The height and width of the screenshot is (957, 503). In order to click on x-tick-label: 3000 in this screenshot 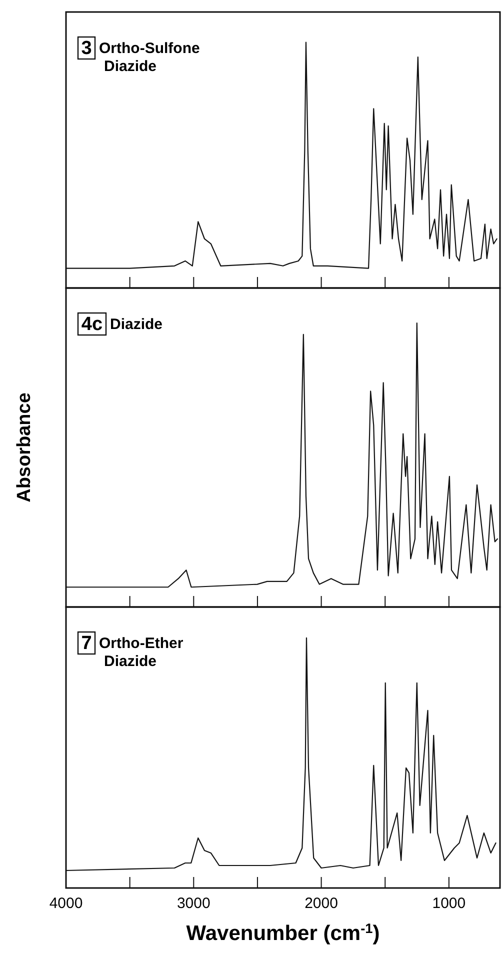, I will do `click(193, 903)`.